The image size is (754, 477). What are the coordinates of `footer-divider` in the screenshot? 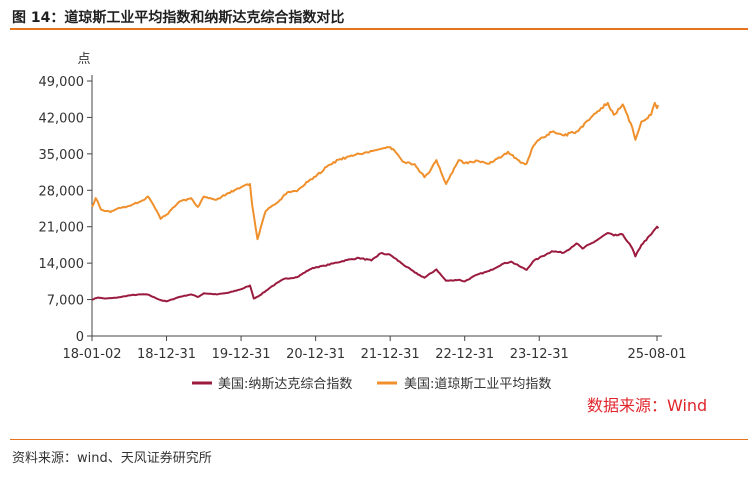 It's located at (379, 439).